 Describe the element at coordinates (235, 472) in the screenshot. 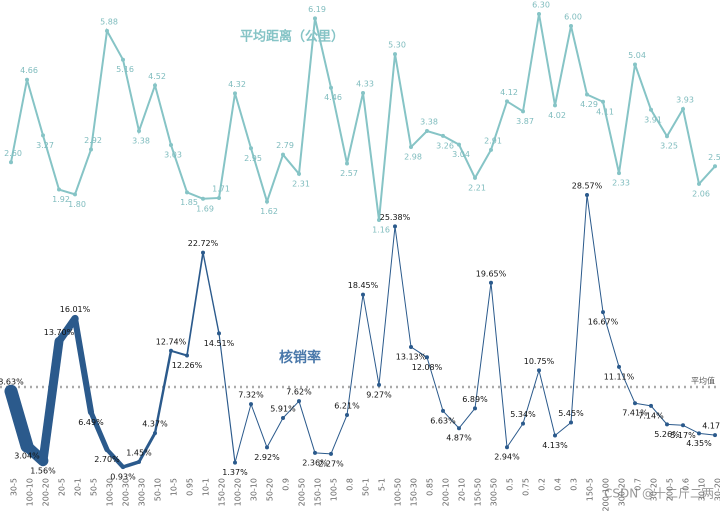

I see `value-label: 1.37%` at that location.